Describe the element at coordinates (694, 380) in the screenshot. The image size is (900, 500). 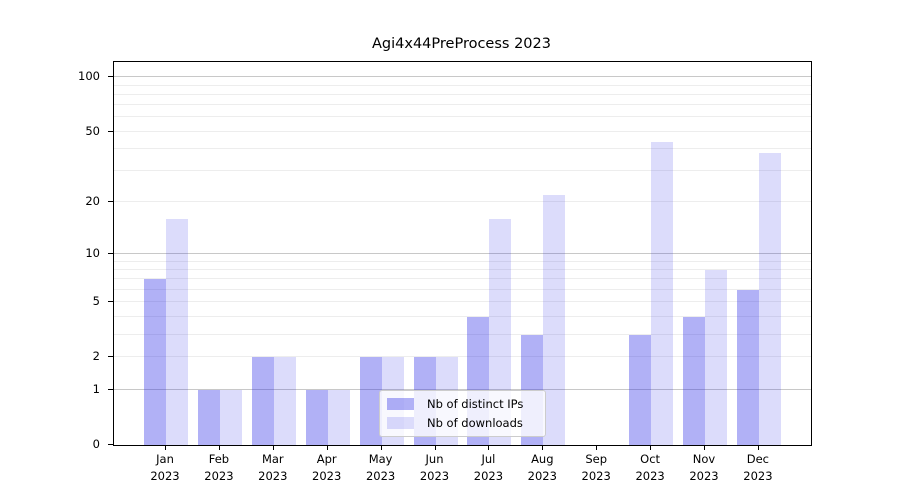
I see `bar-nb-of-distinct-ips-nov` at that location.